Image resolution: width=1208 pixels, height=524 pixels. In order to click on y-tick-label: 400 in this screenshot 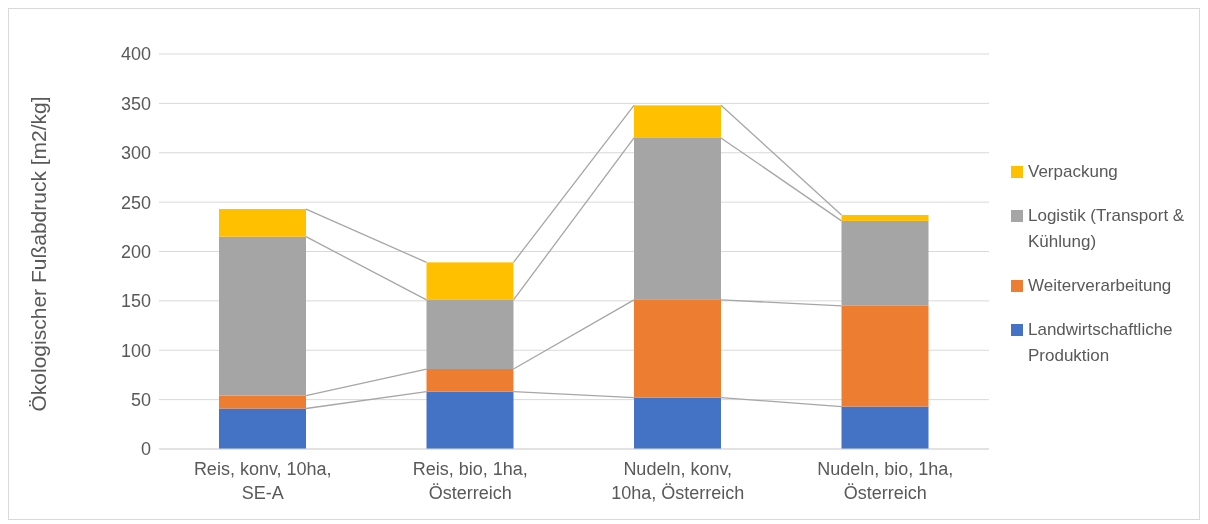, I will do `click(135, 54)`.